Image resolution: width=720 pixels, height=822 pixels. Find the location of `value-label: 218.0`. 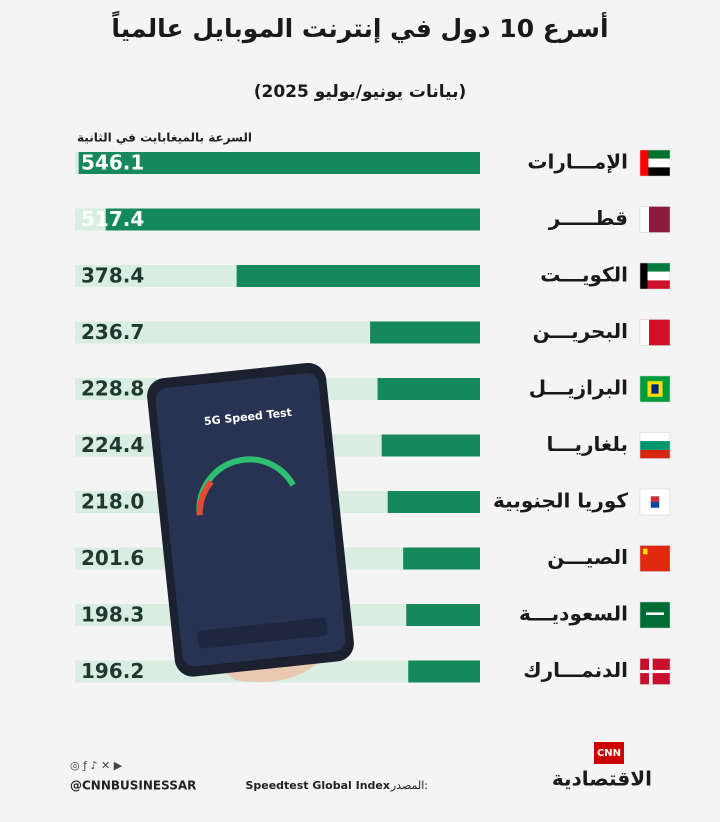

value-label: 218.0 is located at coordinates (112, 502).